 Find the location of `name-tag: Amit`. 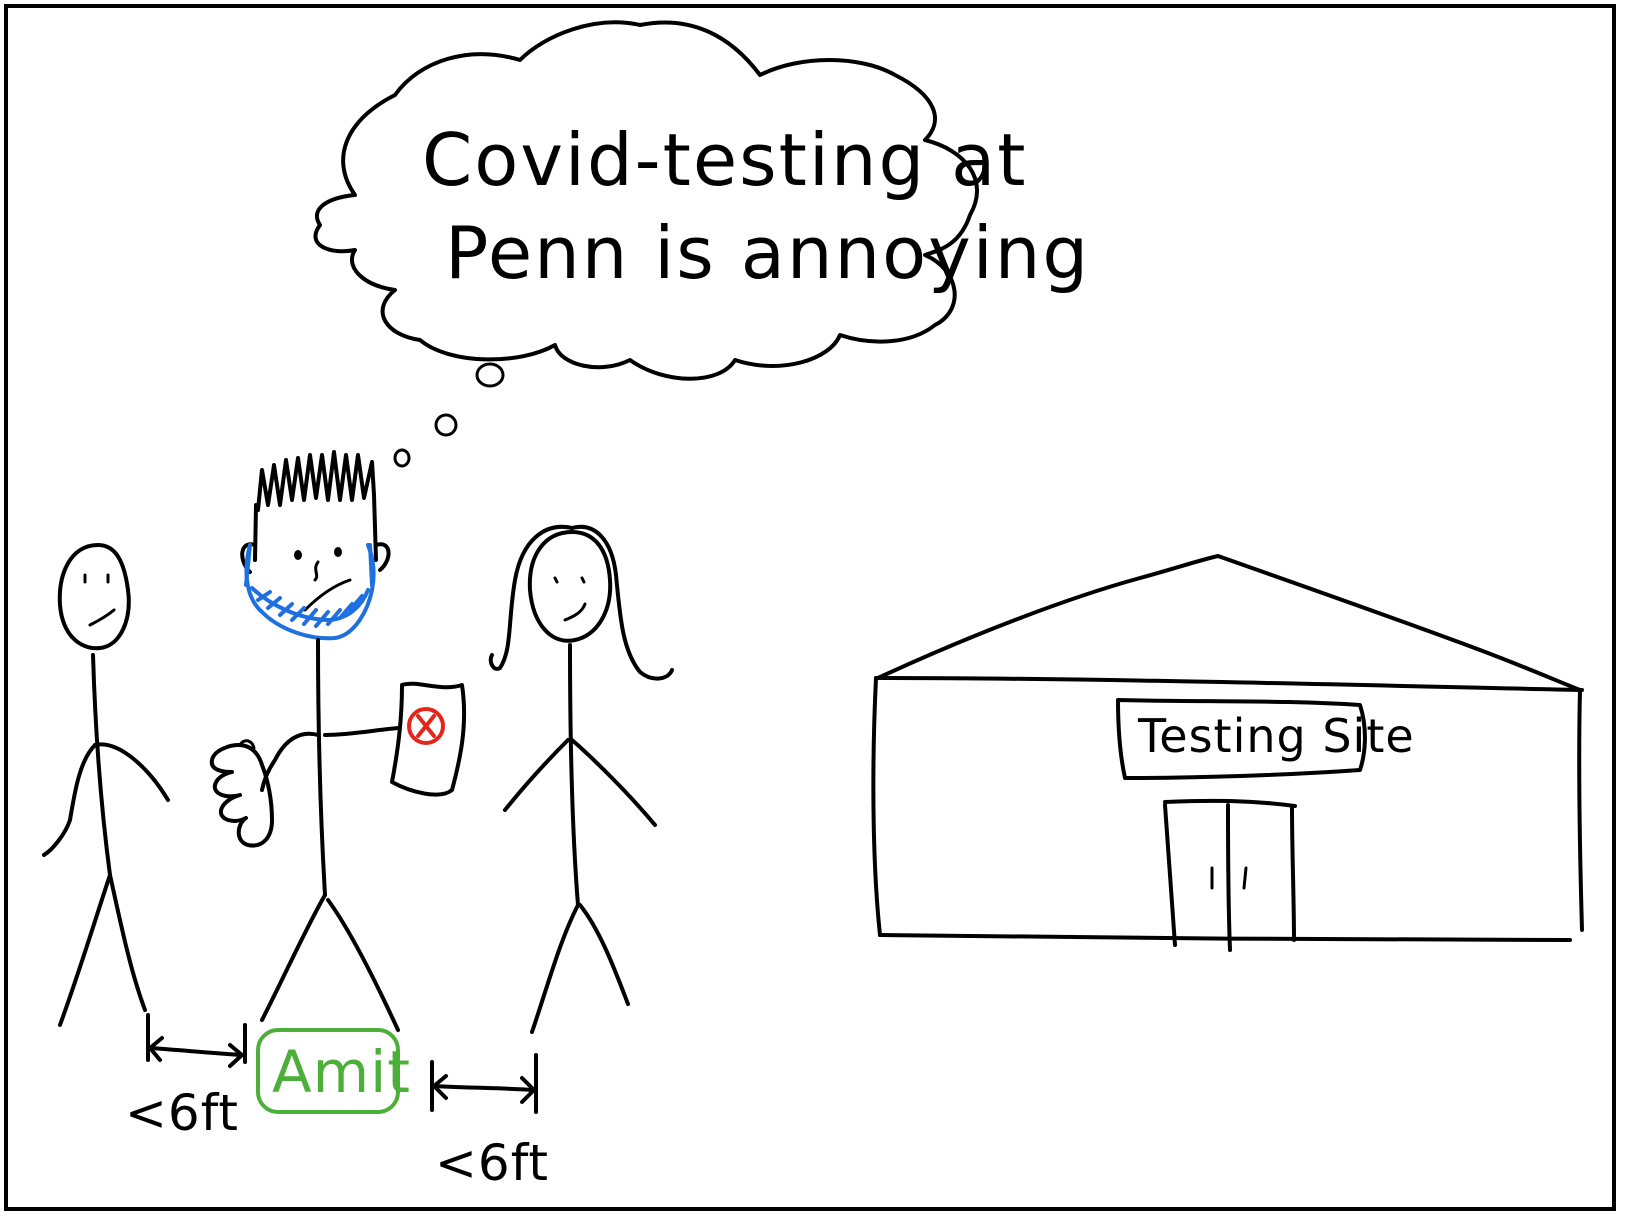

name-tag: Amit is located at coordinates (333, 1071).